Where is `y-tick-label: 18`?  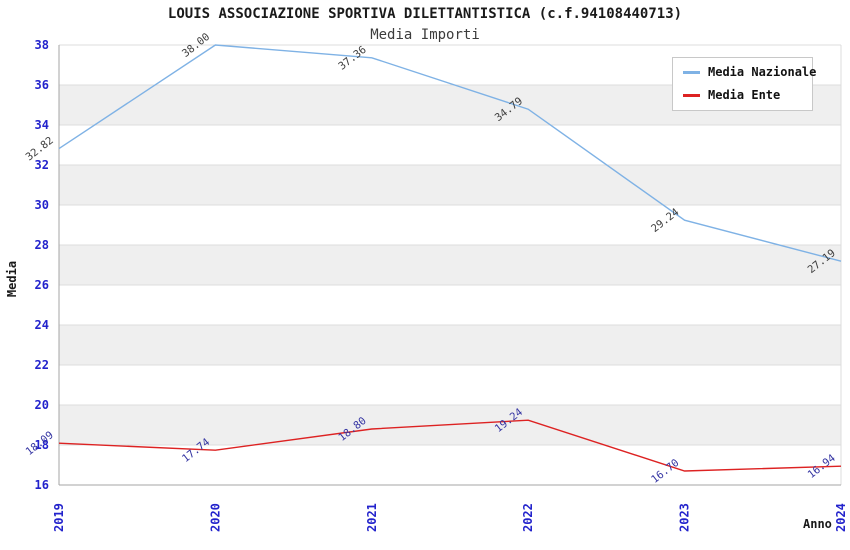
y-tick-label: 18 is located at coordinates (42, 445).